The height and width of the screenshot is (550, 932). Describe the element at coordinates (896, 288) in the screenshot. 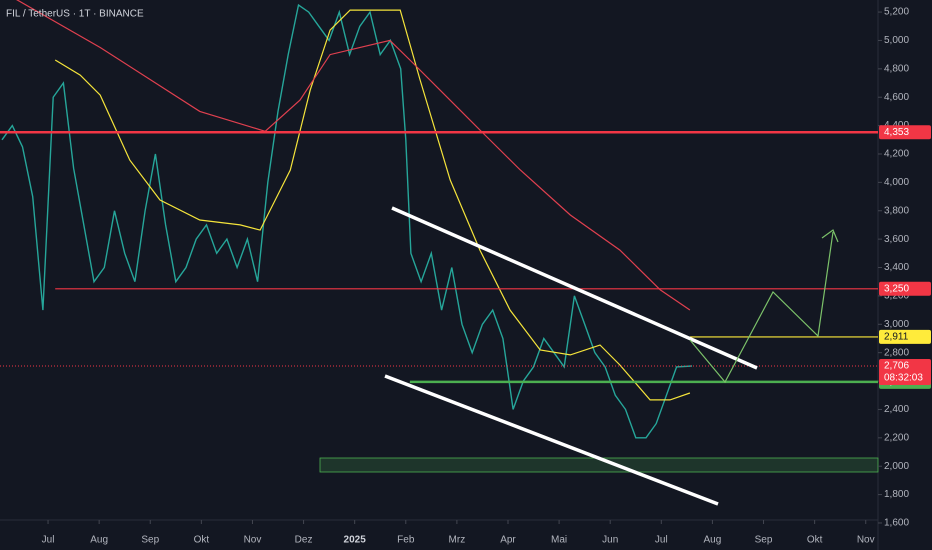

I see `price-level-label: 3,250` at that location.